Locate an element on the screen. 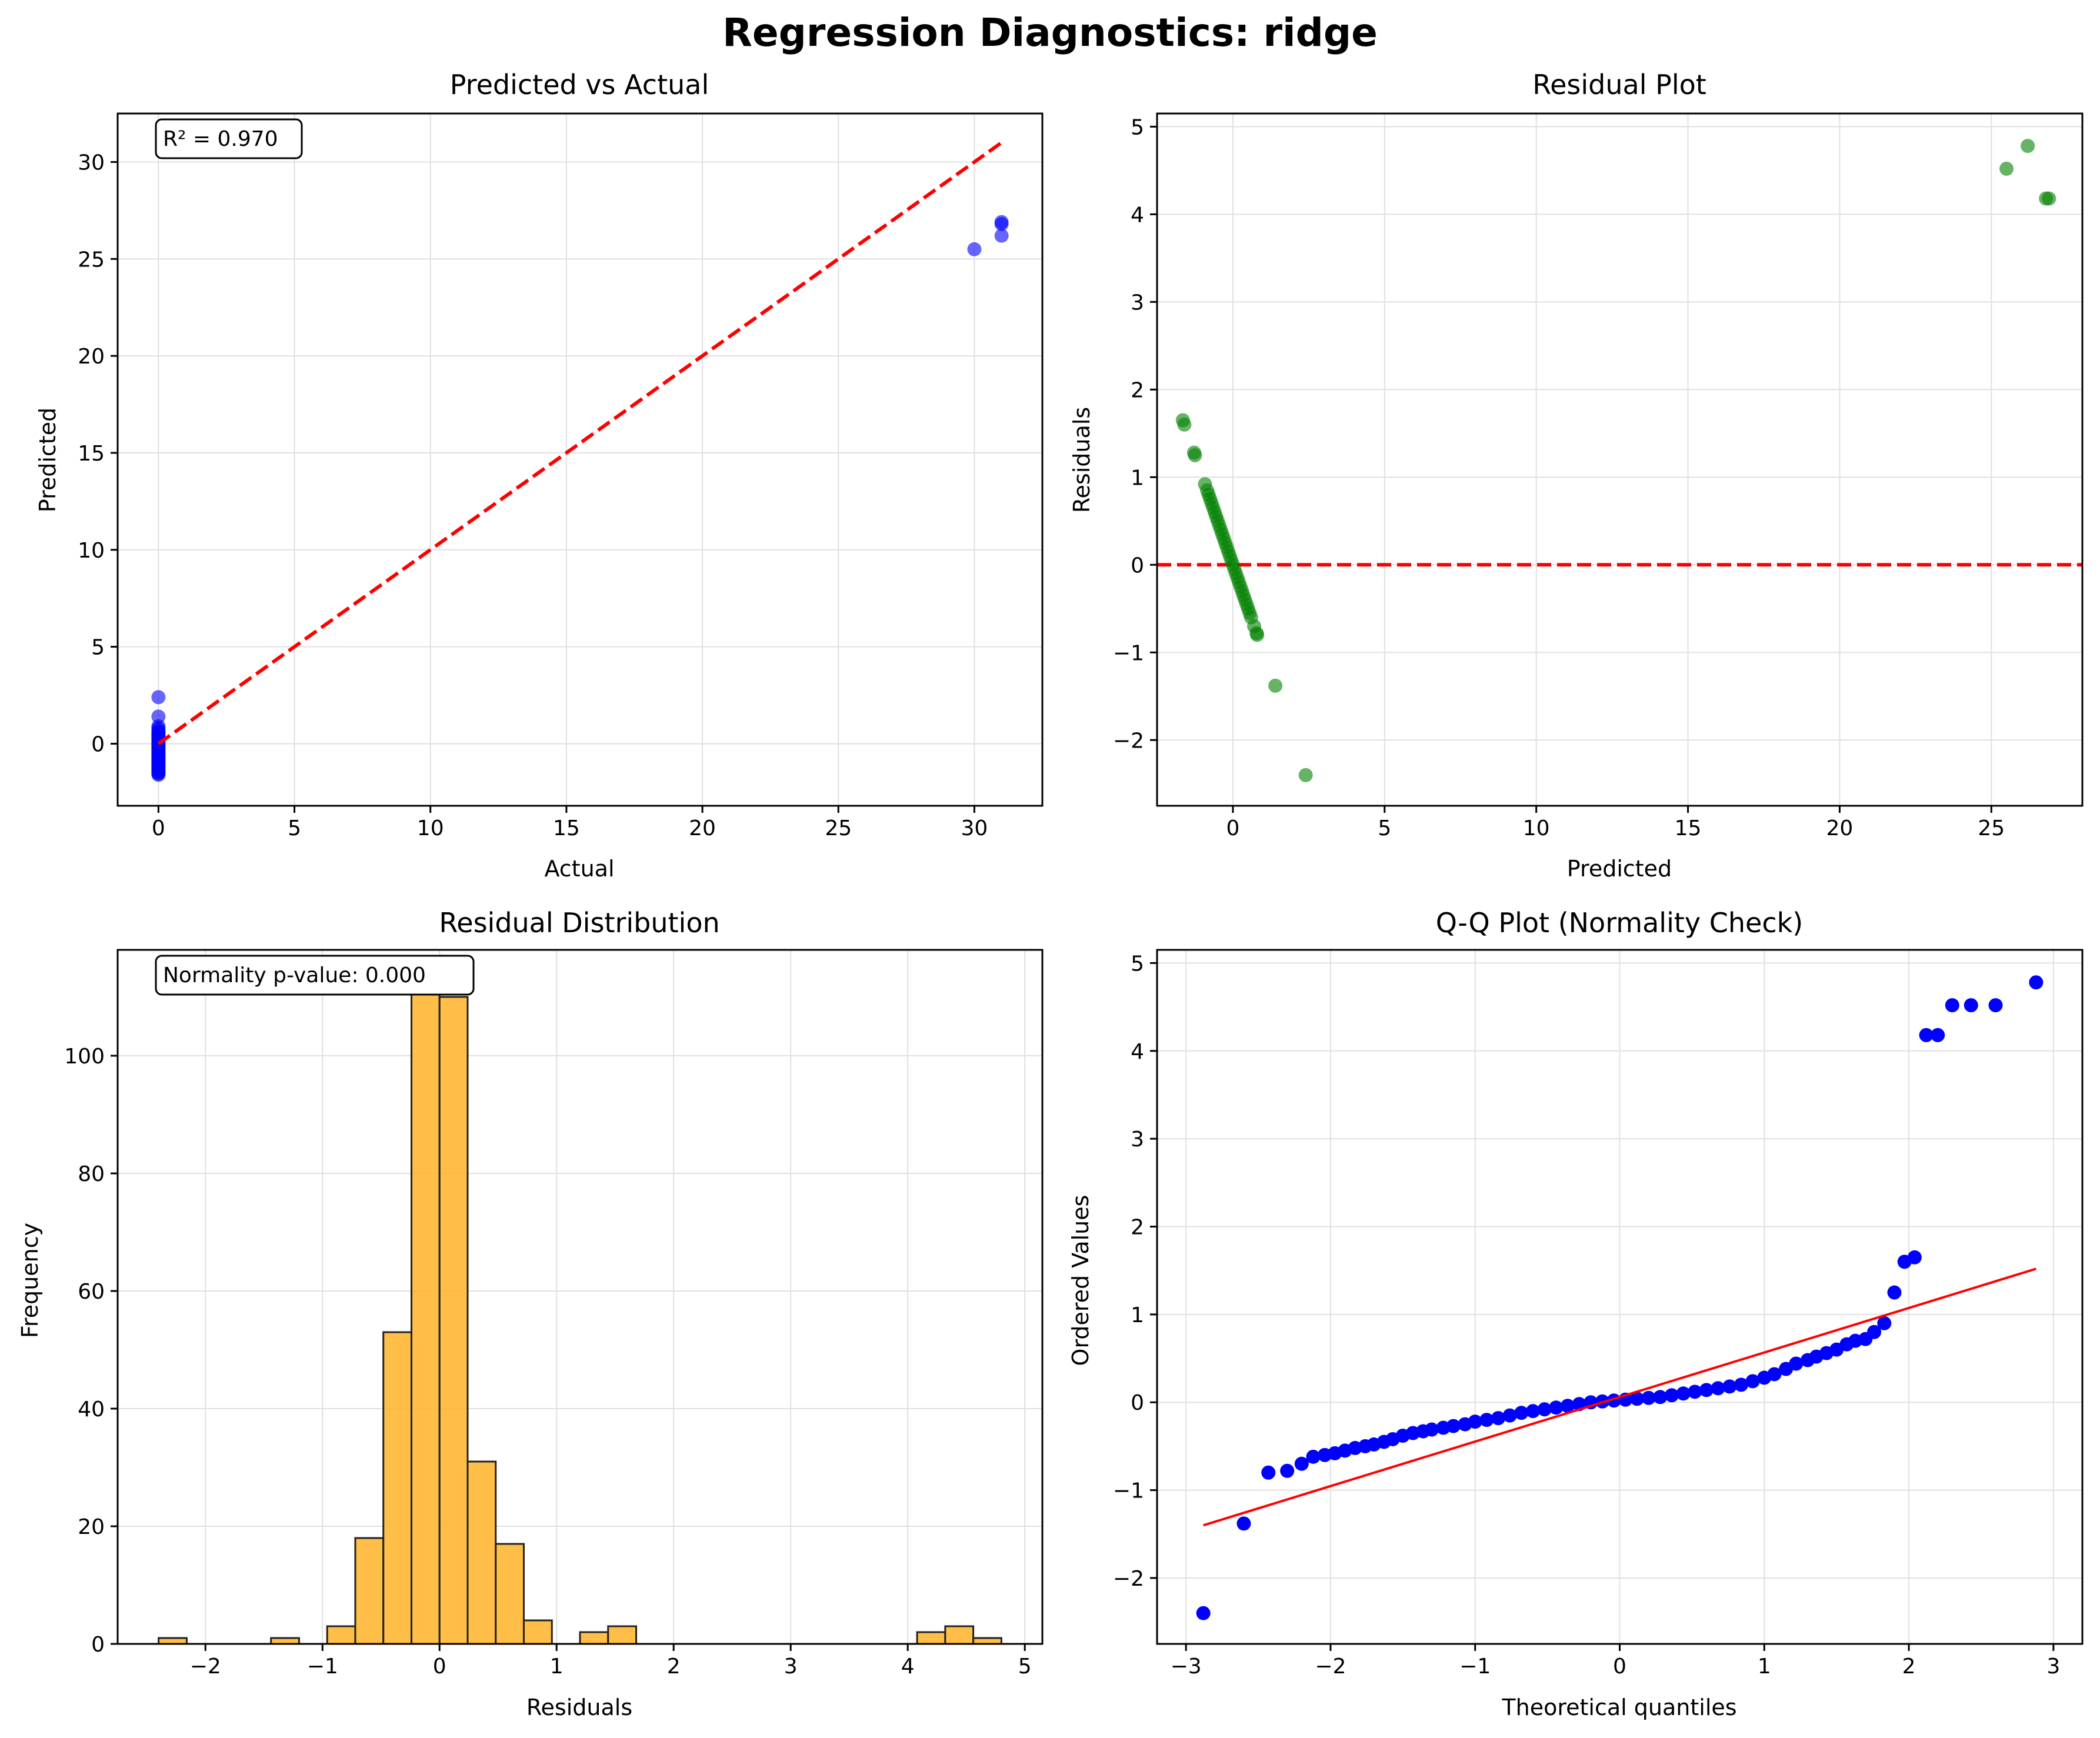  normality-annotation-text: Normality p-value: 0.000 is located at coordinates (294, 975).